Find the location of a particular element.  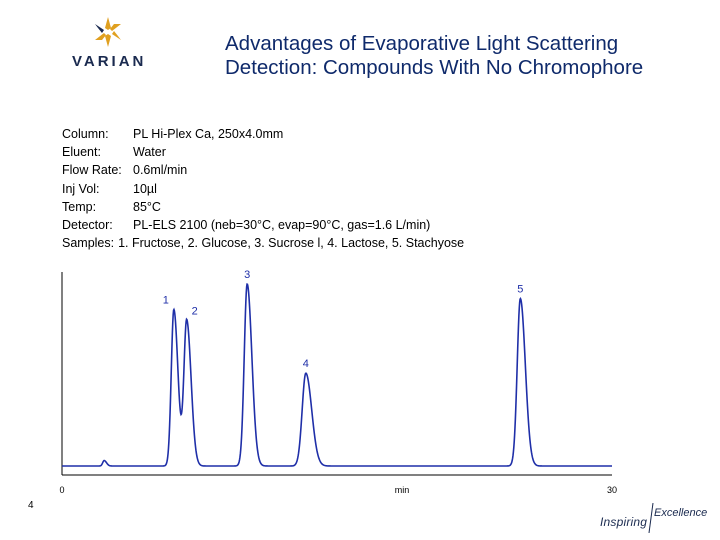

tagline-inspiring: Inspiring is located at coordinates (624, 522).